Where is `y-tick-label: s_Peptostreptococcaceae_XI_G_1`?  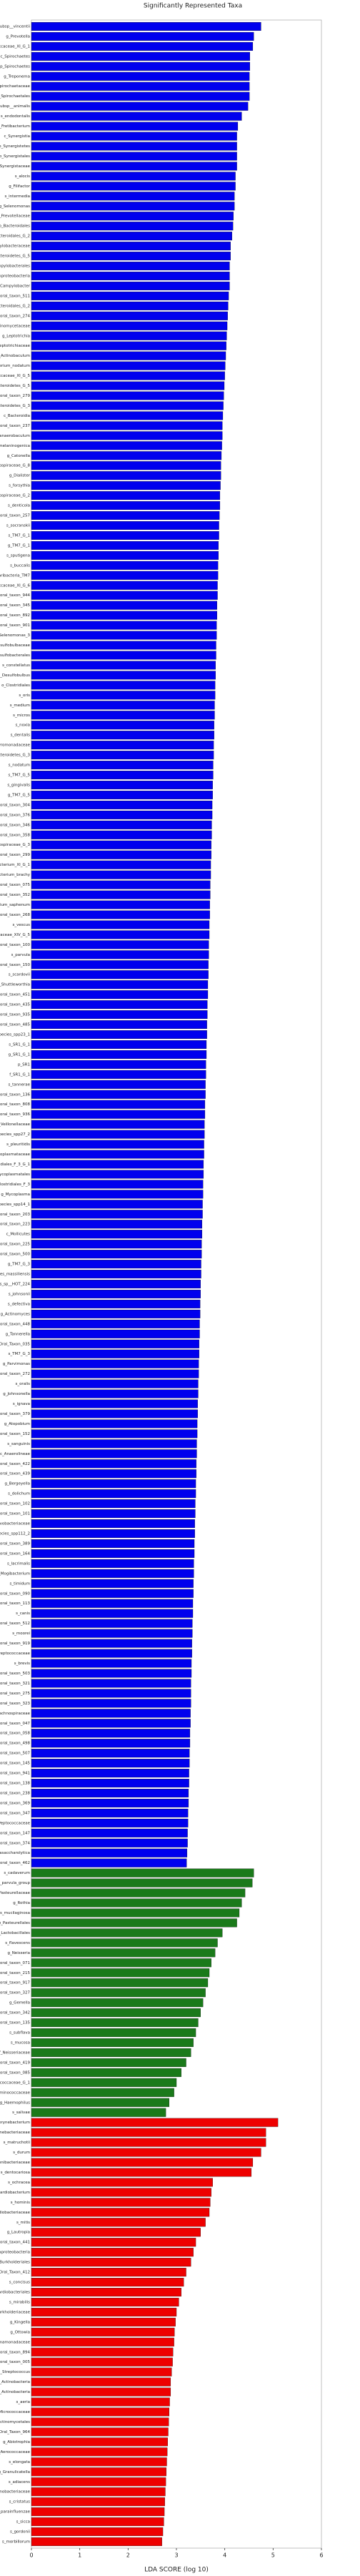 y-tick-label: s_Peptostreptococcaceae_XI_G_1 is located at coordinates (15, 46).